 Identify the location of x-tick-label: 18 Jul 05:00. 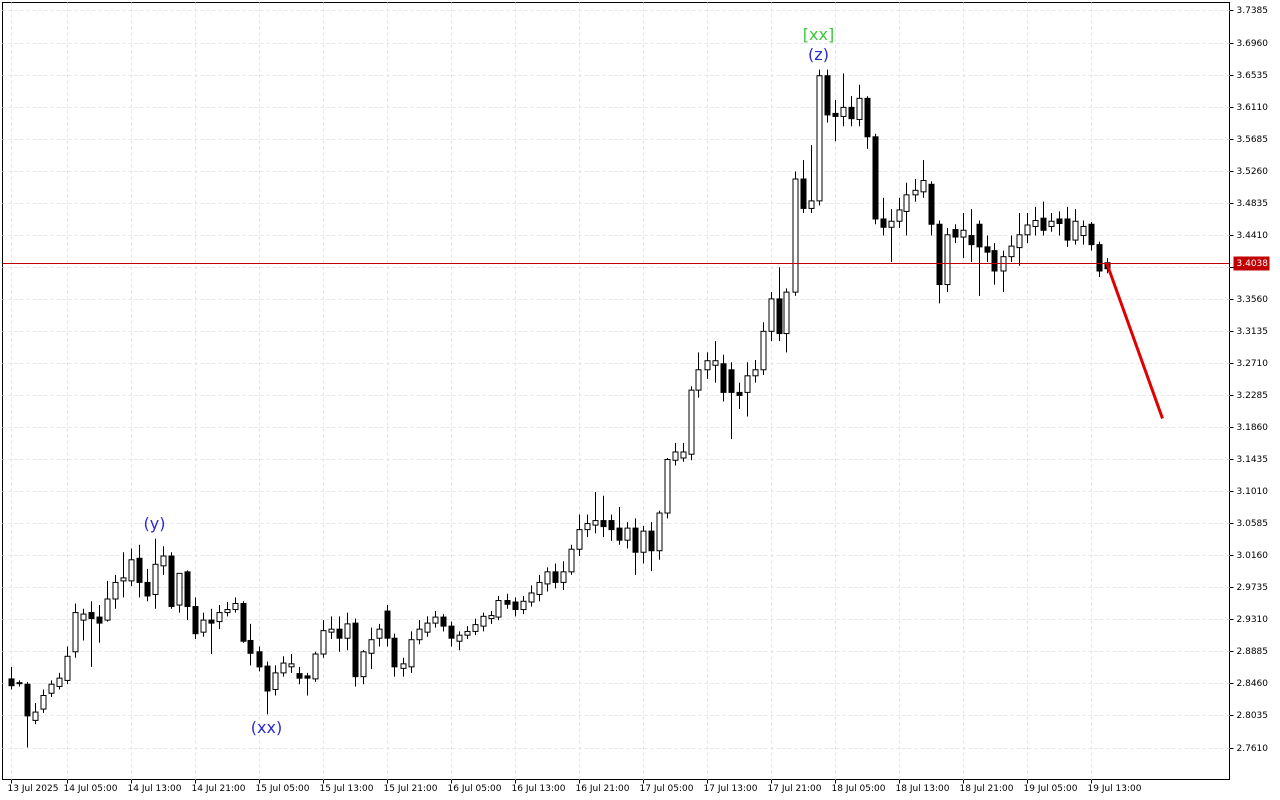
(859, 789).